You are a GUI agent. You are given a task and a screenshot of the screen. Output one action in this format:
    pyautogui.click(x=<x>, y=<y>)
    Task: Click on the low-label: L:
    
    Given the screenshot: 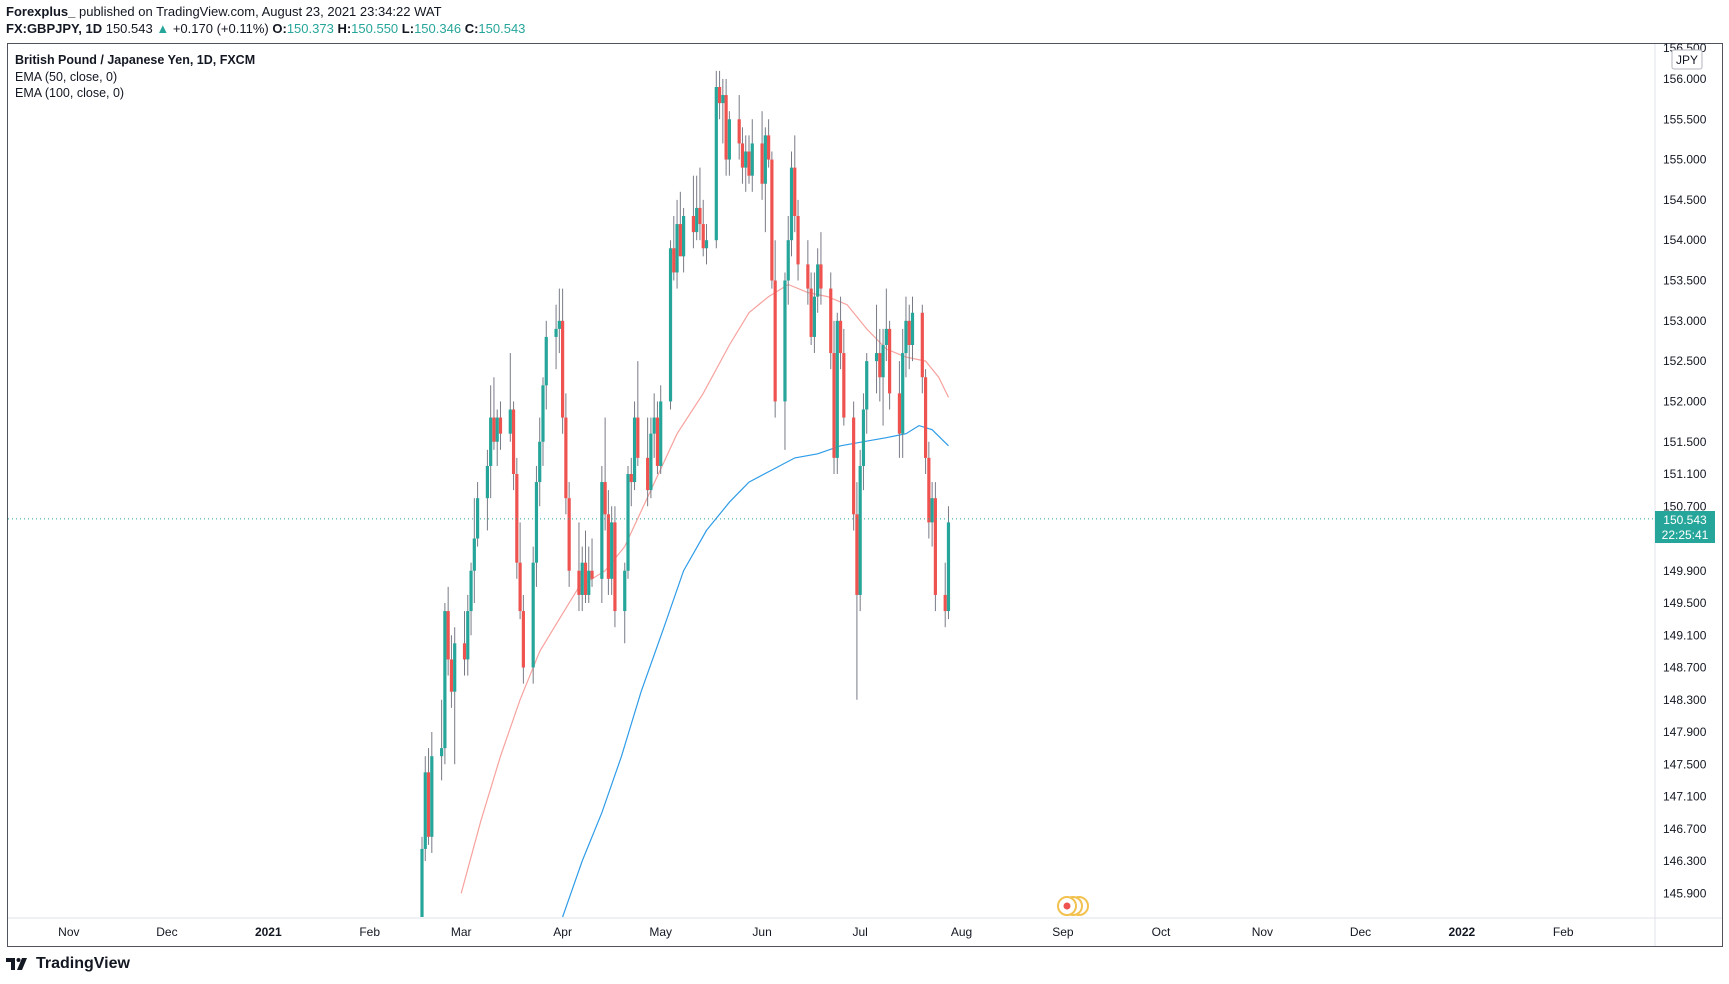 What is the action you would take?
    pyautogui.click(x=408, y=28)
    